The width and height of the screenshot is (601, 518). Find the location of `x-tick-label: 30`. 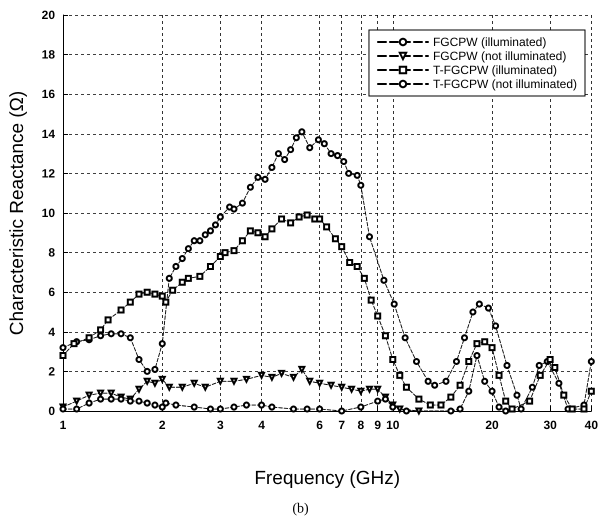

x-tick-label: 30 is located at coordinates (550, 425).